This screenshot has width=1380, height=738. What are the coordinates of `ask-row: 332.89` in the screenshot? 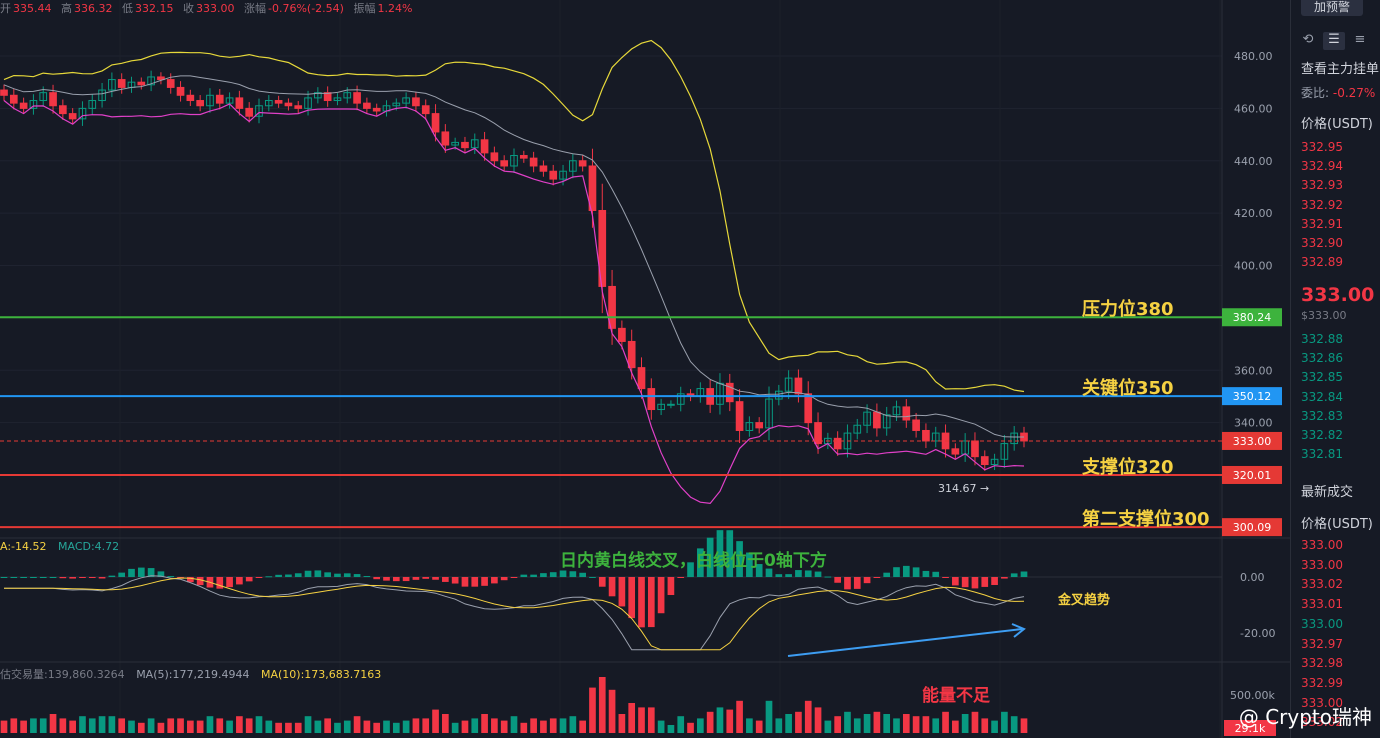 It's located at (1322, 262).